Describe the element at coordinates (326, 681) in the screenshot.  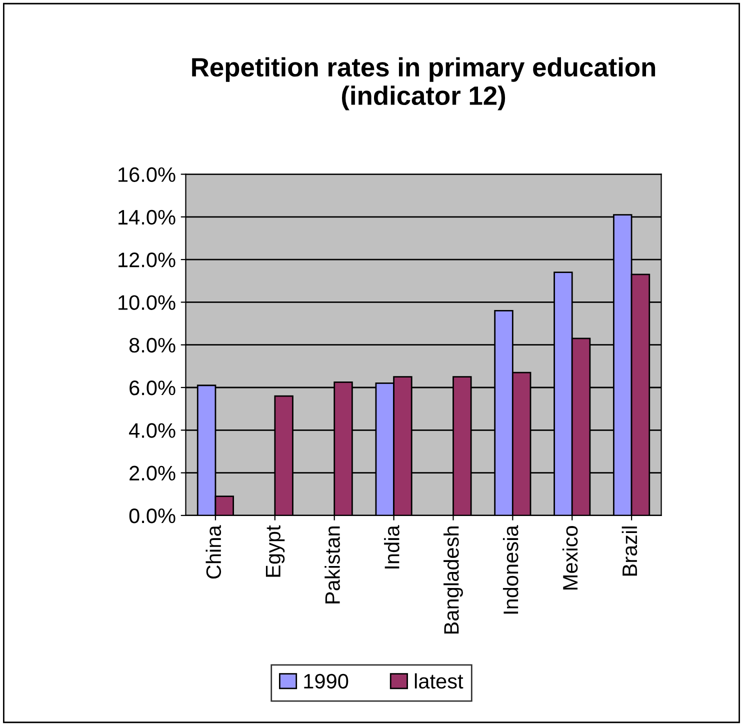
I see `legend-label: 1990` at that location.